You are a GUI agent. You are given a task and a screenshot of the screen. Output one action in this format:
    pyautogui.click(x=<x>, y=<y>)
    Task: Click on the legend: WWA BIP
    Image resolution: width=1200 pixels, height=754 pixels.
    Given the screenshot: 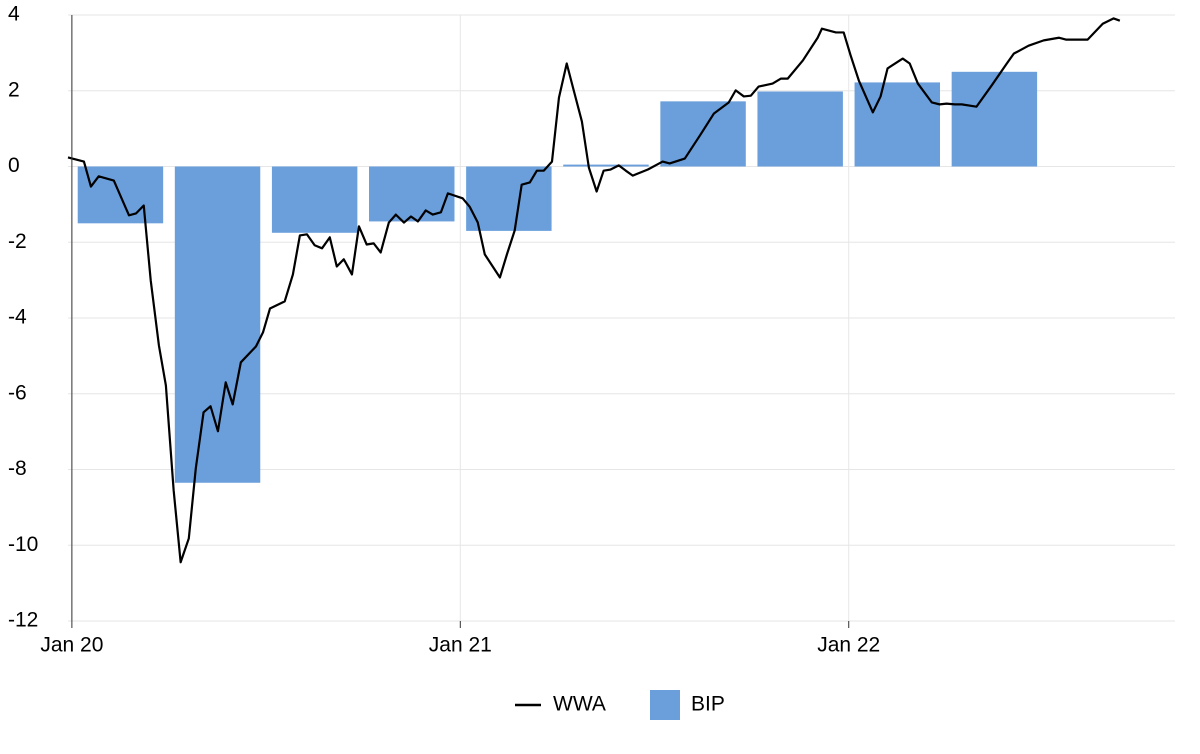 What is the action you would take?
    pyautogui.click(x=620, y=705)
    